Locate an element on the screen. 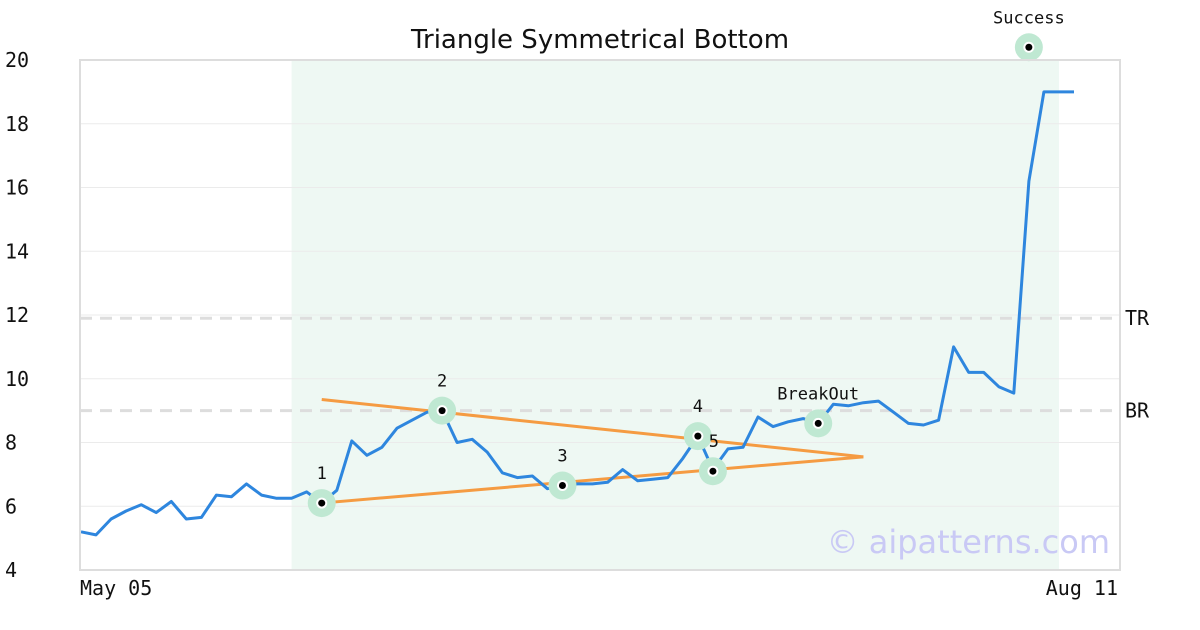  y-tick-label: 10 is located at coordinates (17, 379).